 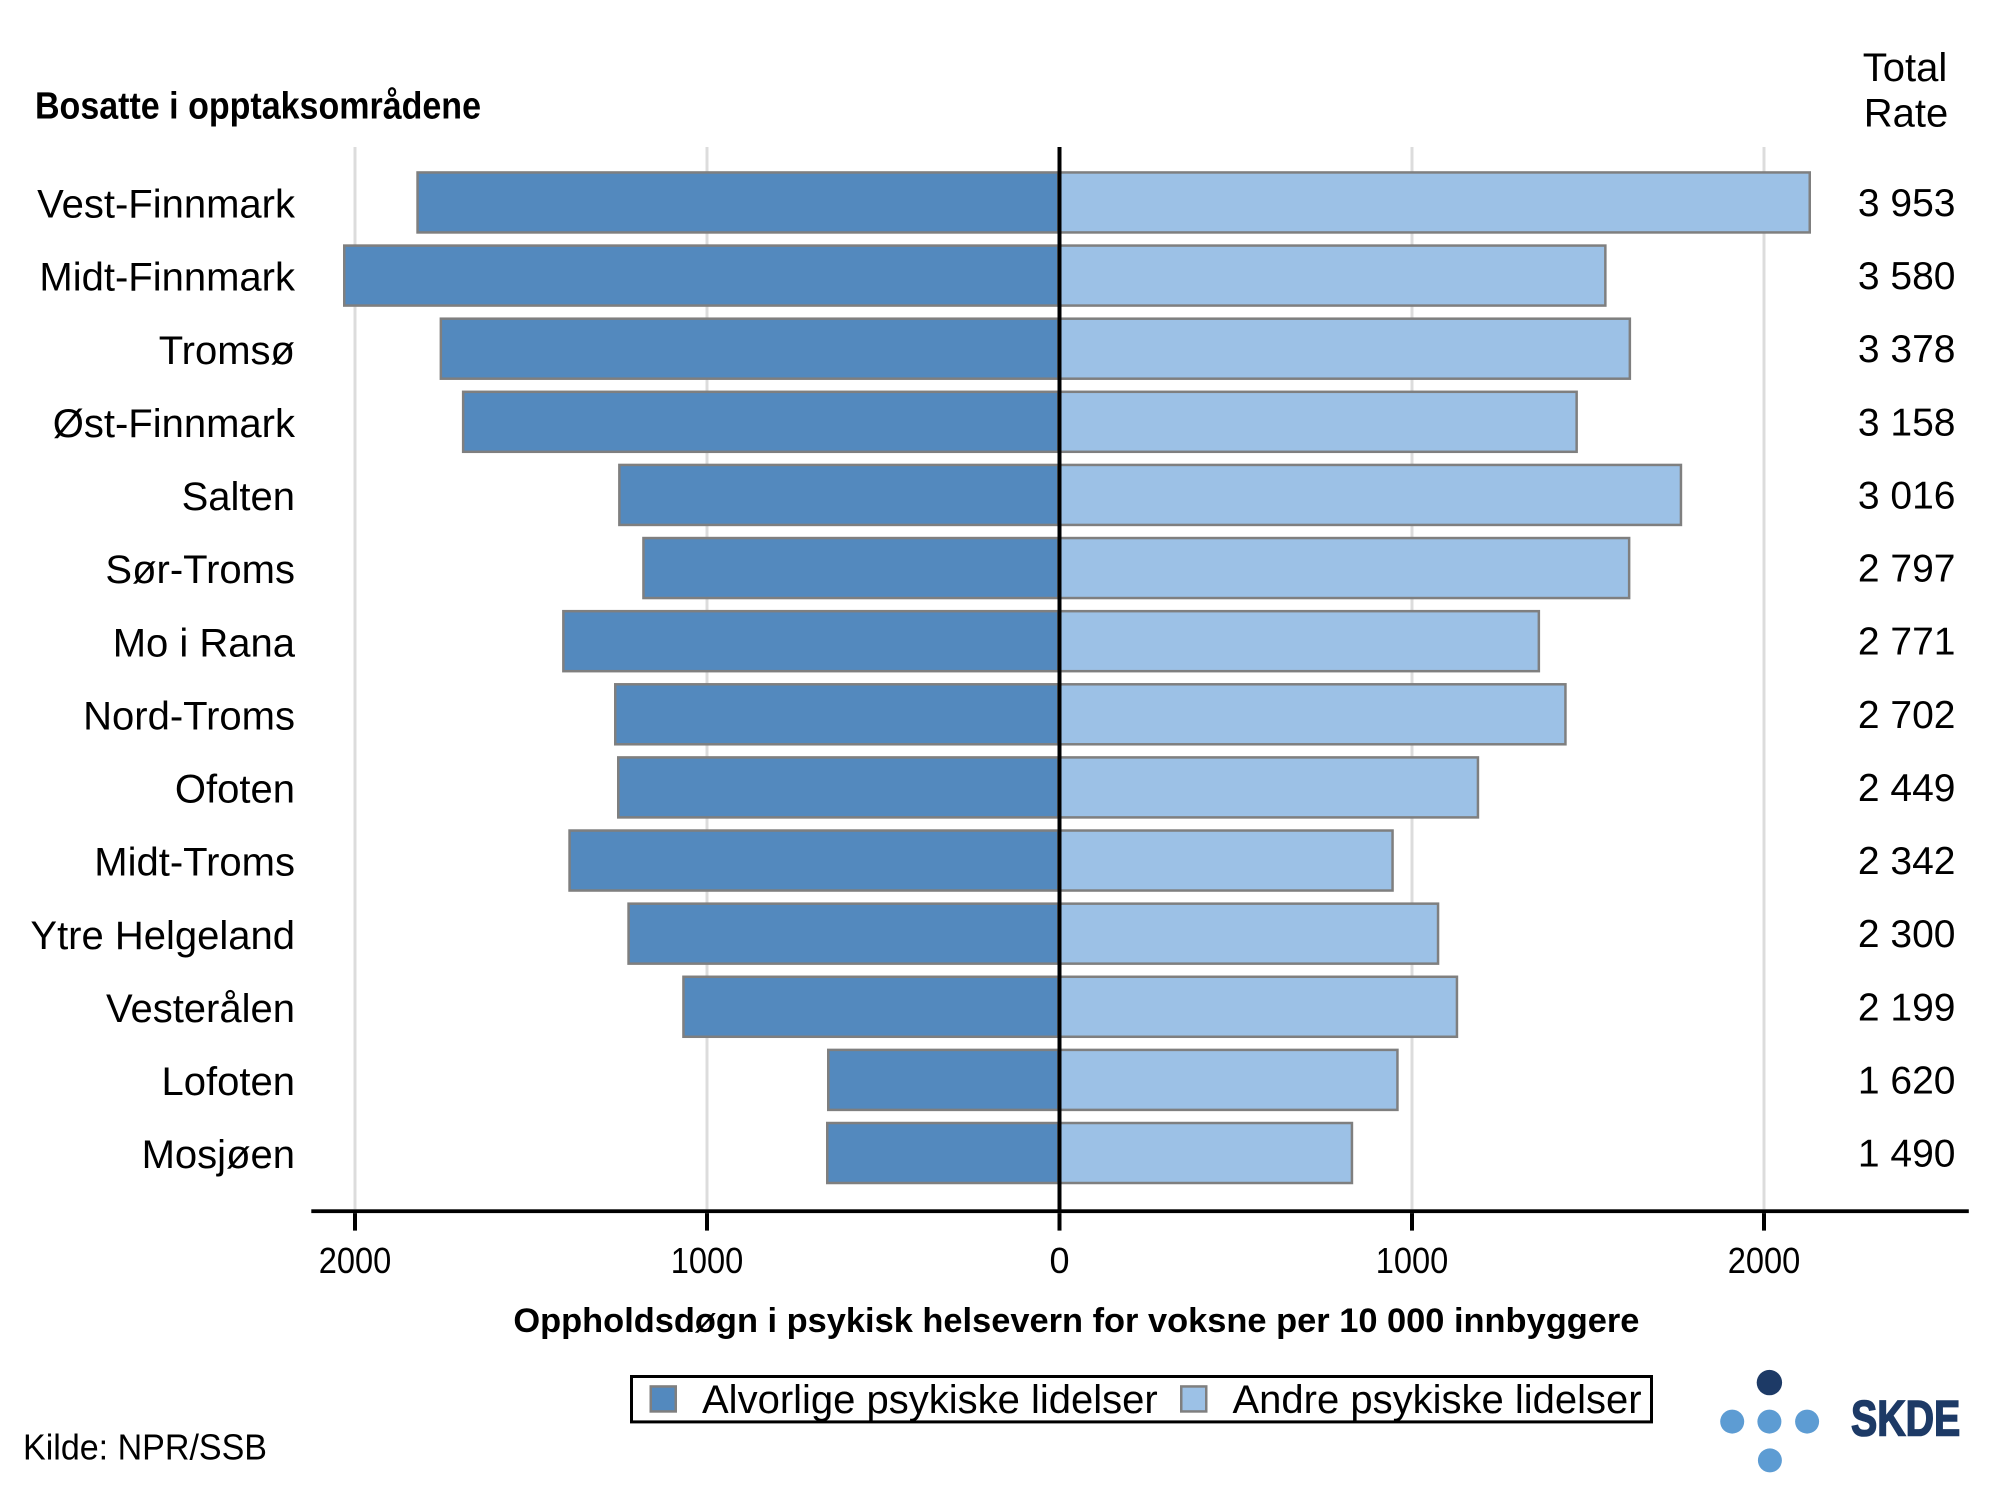 I want to click on svg-text: Ytre Helgeland, so click(x=162, y=936).